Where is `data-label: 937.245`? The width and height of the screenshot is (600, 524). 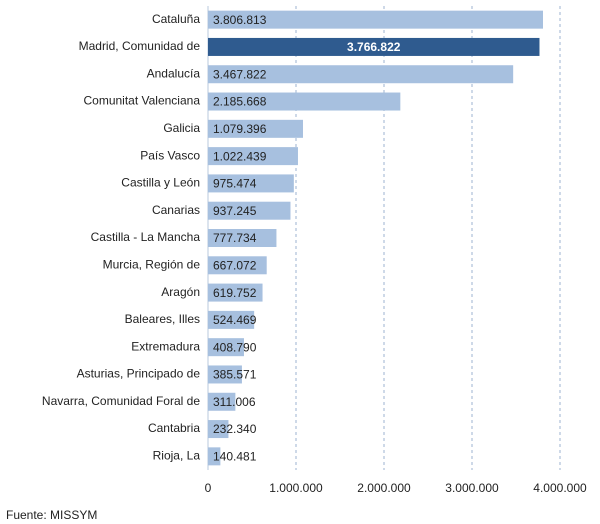
data-label: 937.245 is located at coordinates (235, 211).